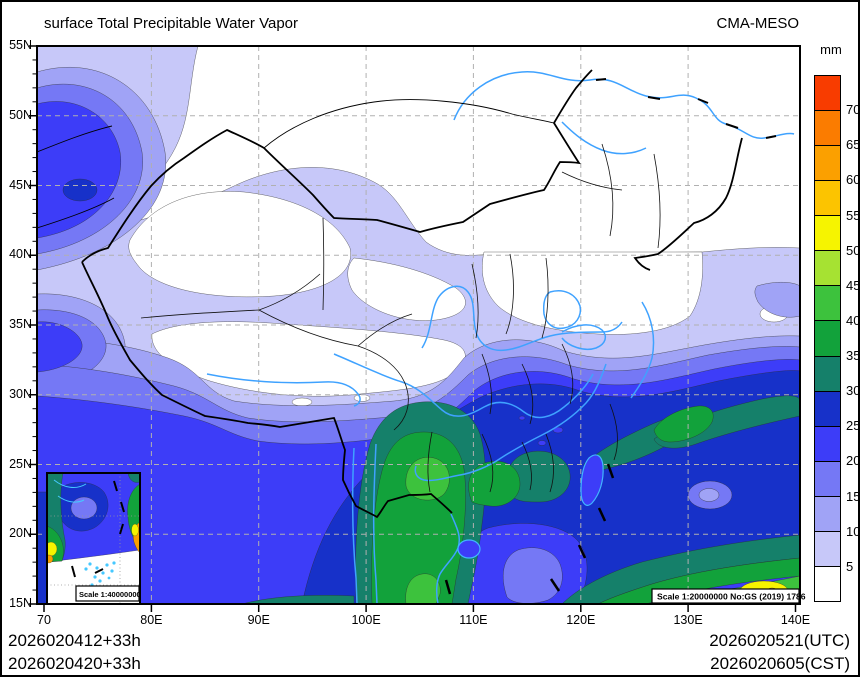  Describe the element at coordinates (366, 620) in the screenshot. I see `x-axis-tick-label: 100E` at that location.